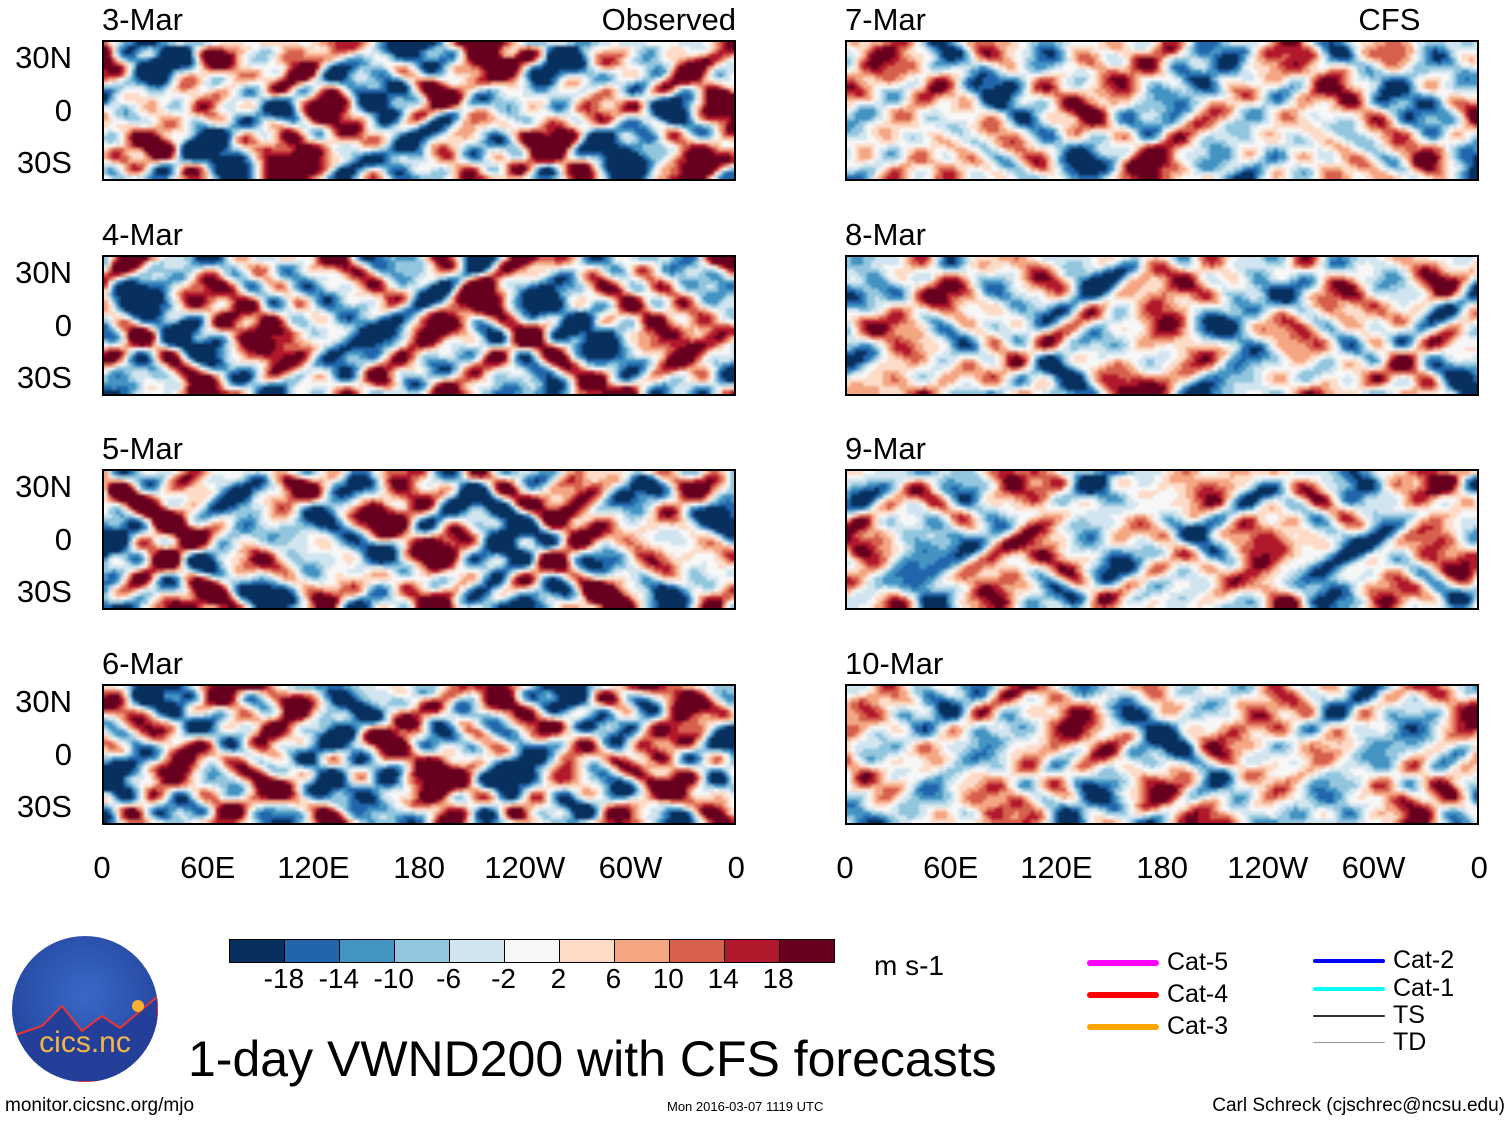  I want to click on panel-date-label: 10-Mar, so click(894, 663).